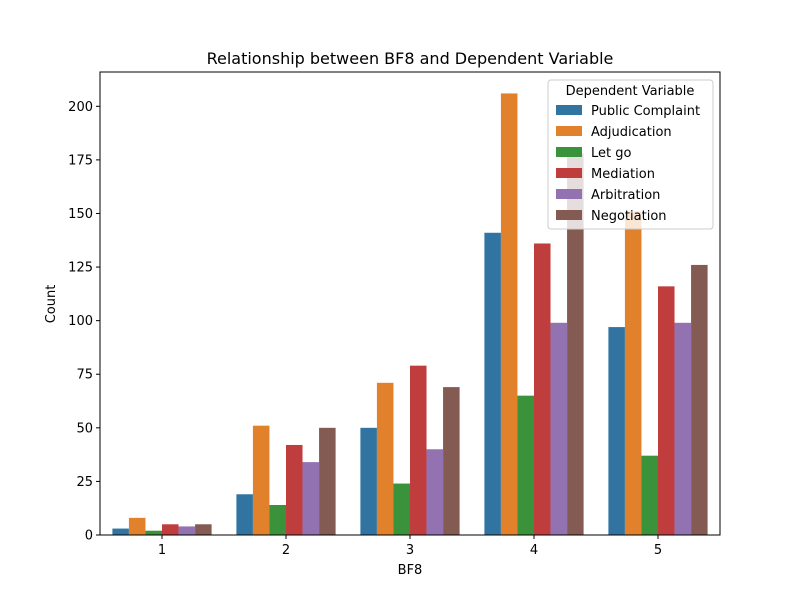  What do you see at coordinates (84, 482) in the screenshot?
I see `y-tick-label: 25` at bounding box center [84, 482].